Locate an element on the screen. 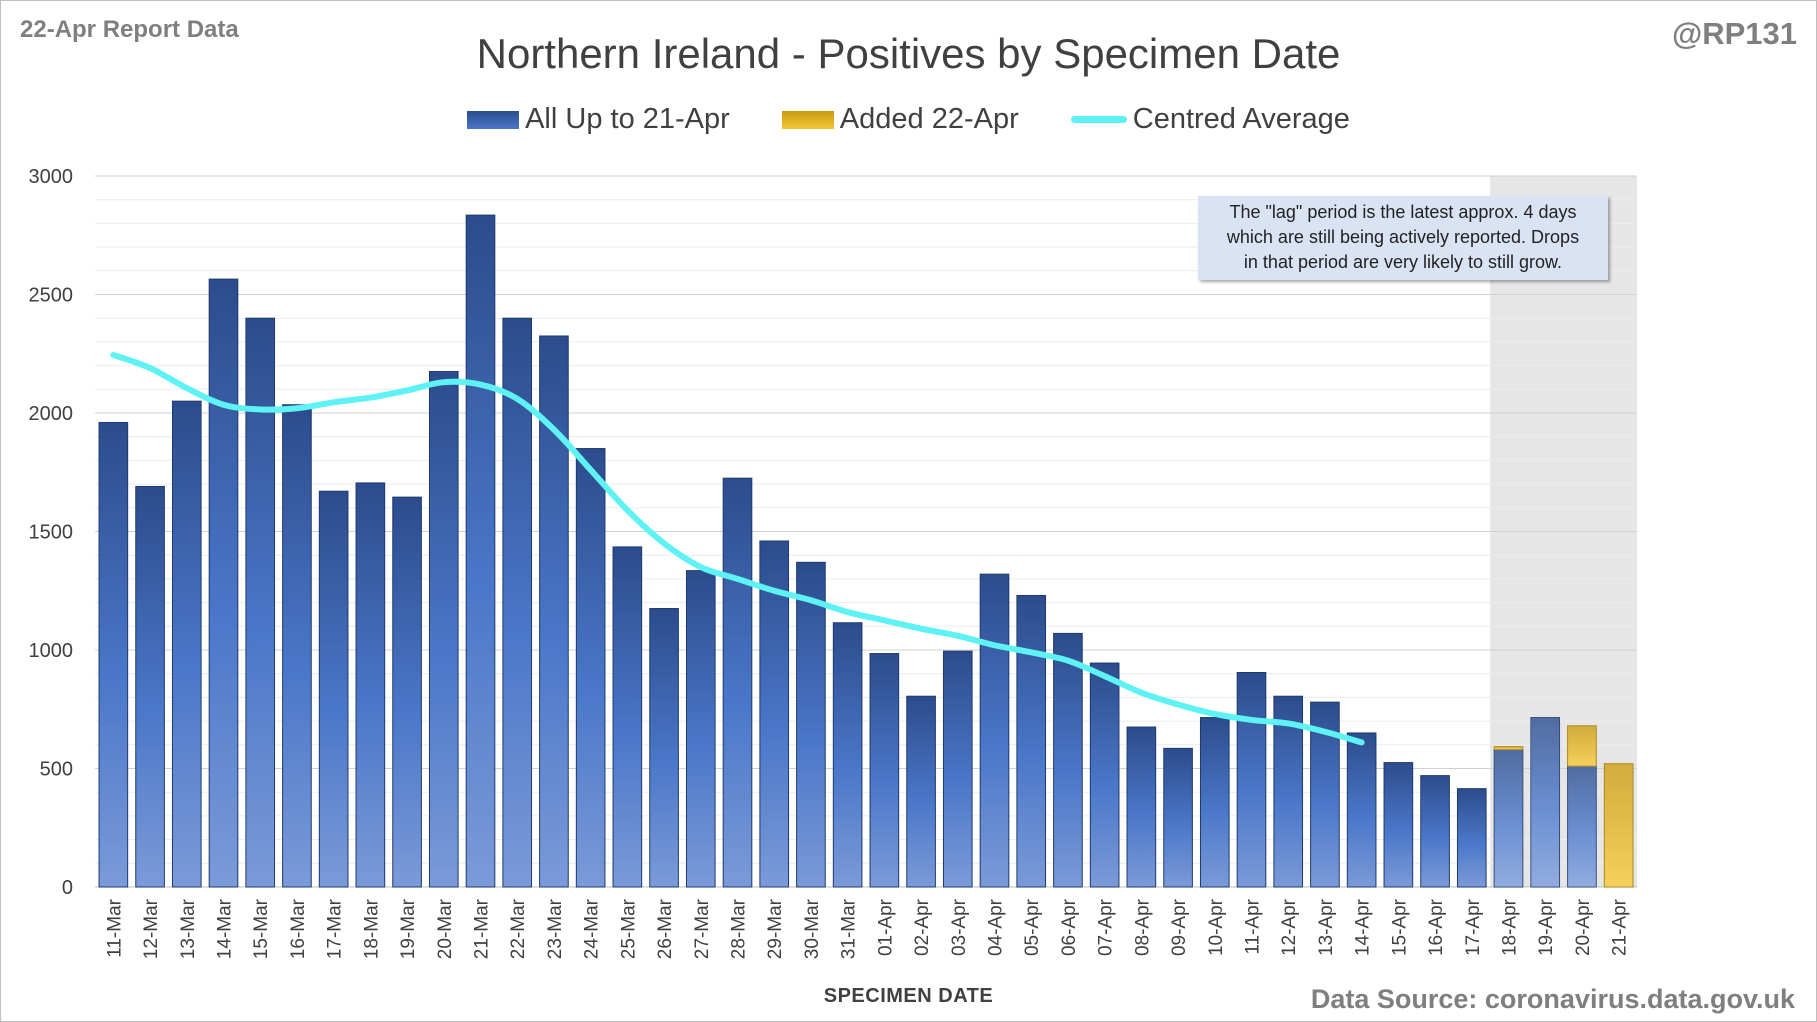 The height and width of the screenshot is (1022, 1817). x-tick-label: 12-Mar is located at coordinates (151, 928).